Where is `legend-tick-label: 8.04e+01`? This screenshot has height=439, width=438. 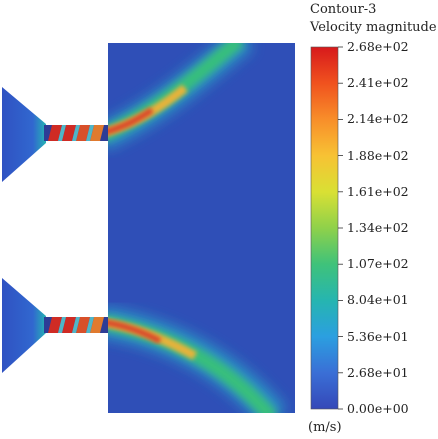 legend-tick-label: 8.04e+01 is located at coordinates (378, 300).